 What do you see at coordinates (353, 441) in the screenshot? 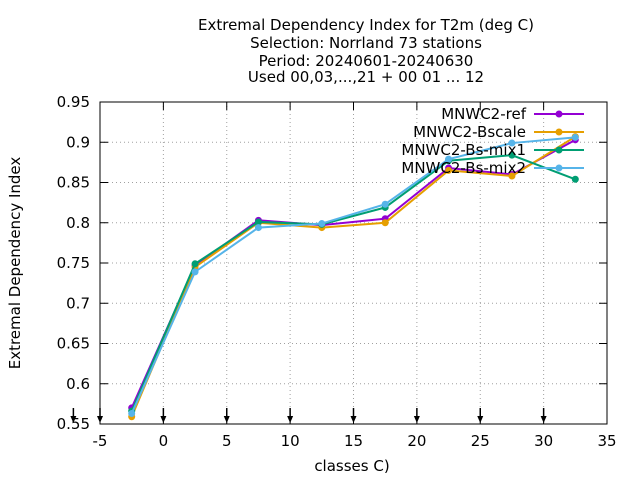
I see `x-tick-label: 15` at bounding box center [353, 441].